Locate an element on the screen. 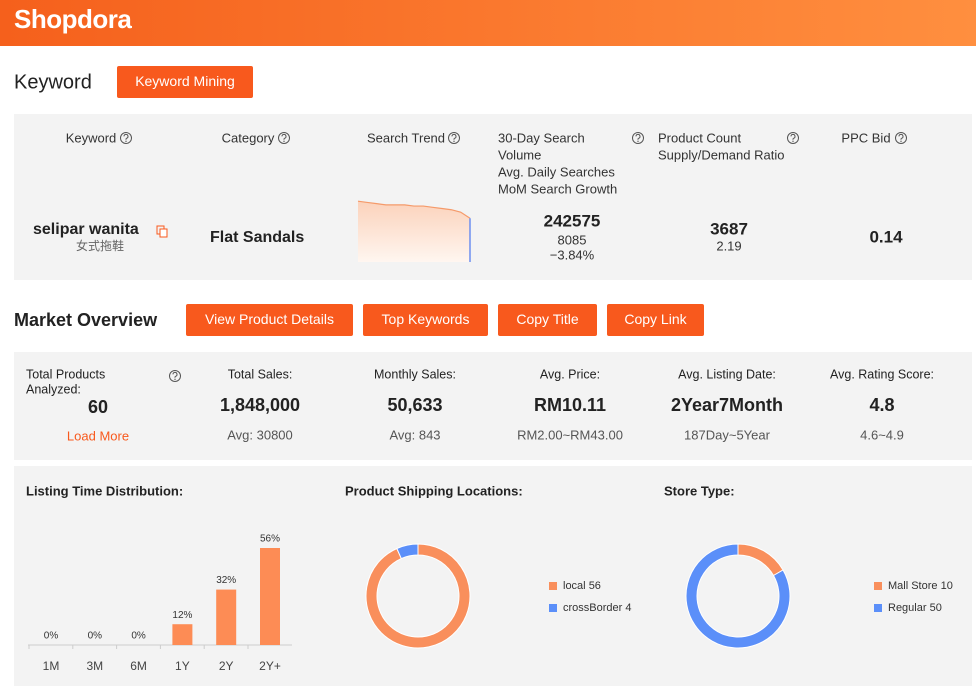 The image size is (976, 691). daily-searches: 8085 is located at coordinates (572, 239).